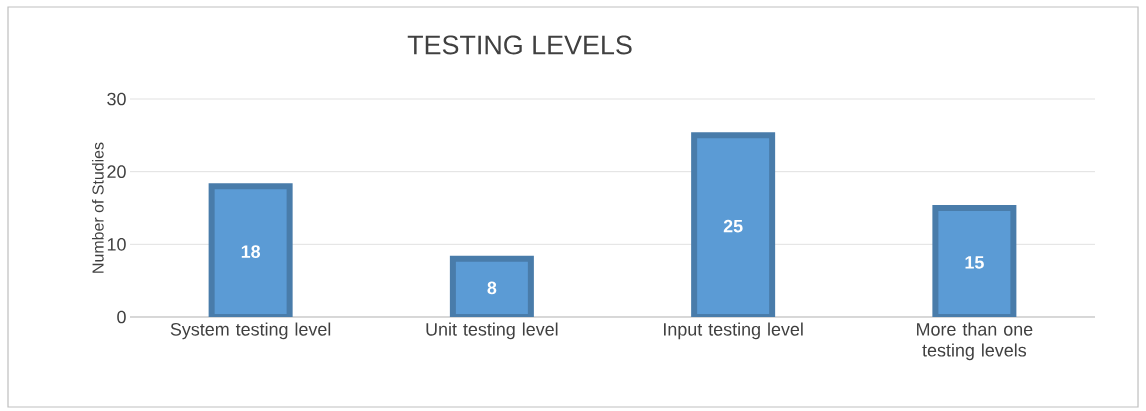 Image resolution: width=1146 pixels, height=411 pixels. I want to click on x-tick-label: System testing level, so click(250, 331).